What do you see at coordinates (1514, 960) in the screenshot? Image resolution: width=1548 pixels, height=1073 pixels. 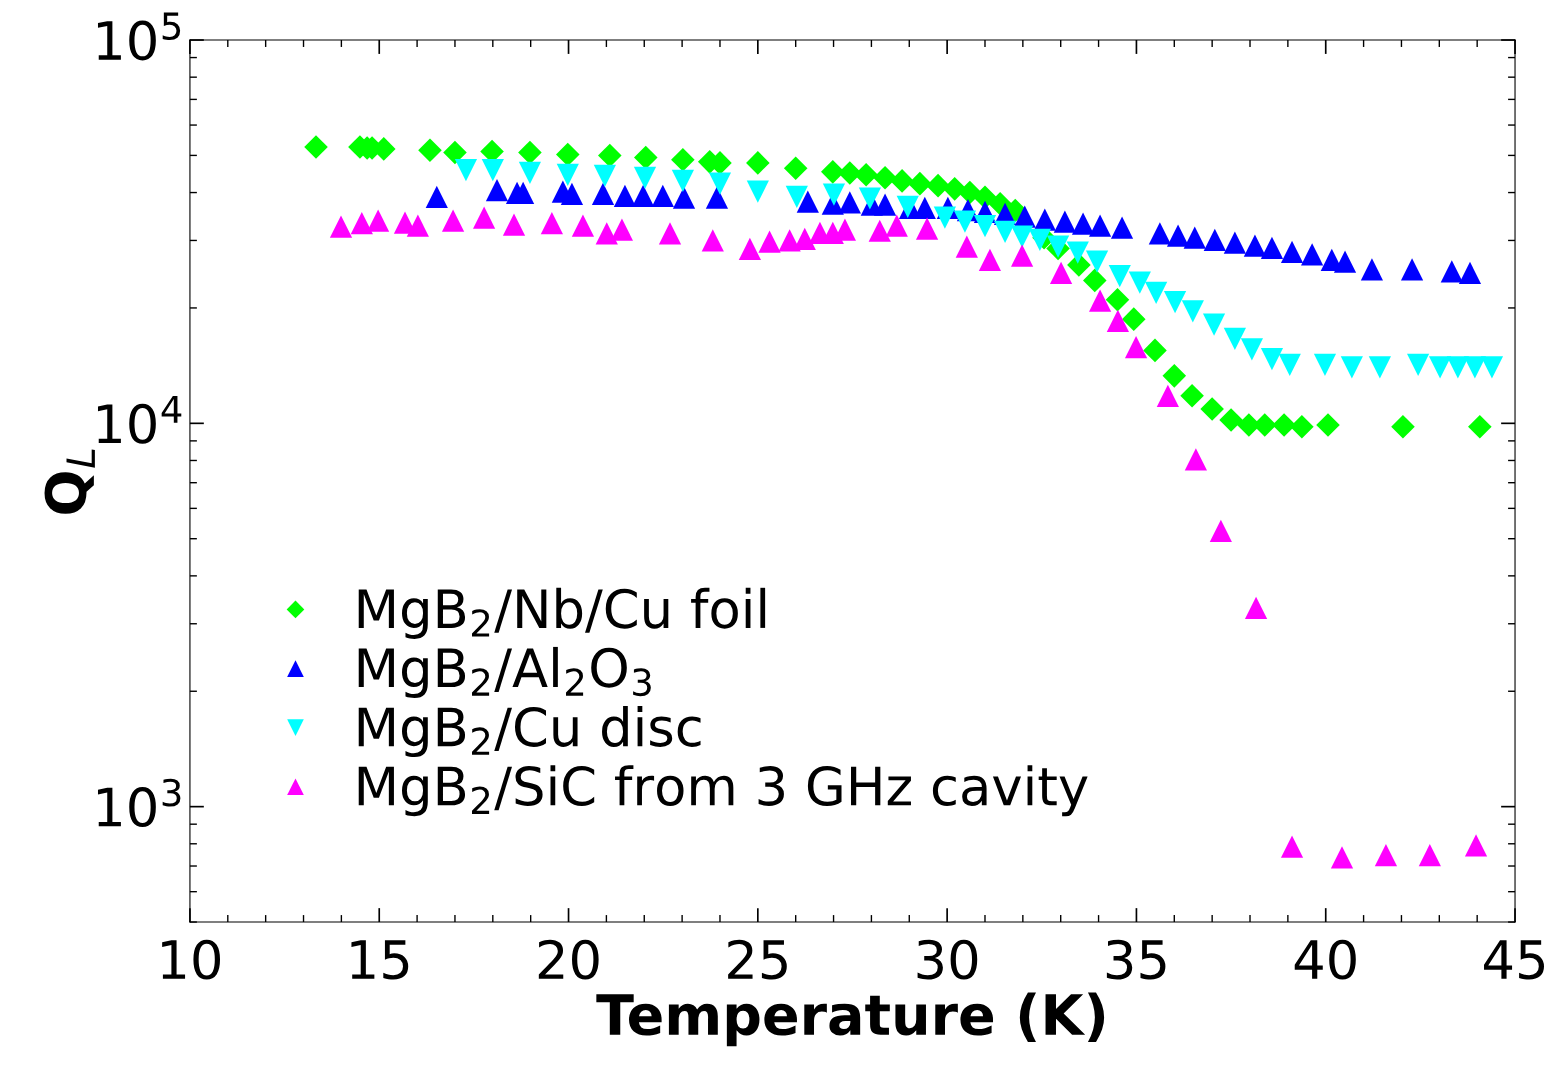 I see `x-tick-label: 45` at bounding box center [1514, 960].